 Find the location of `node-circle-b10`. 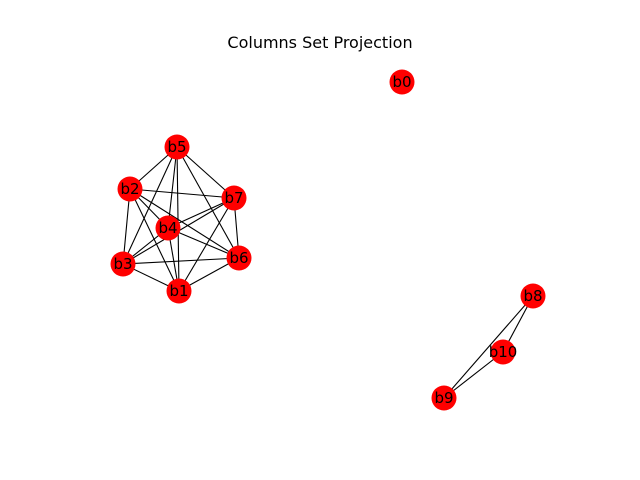

node-circle-b10 is located at coordinates (503, 352).